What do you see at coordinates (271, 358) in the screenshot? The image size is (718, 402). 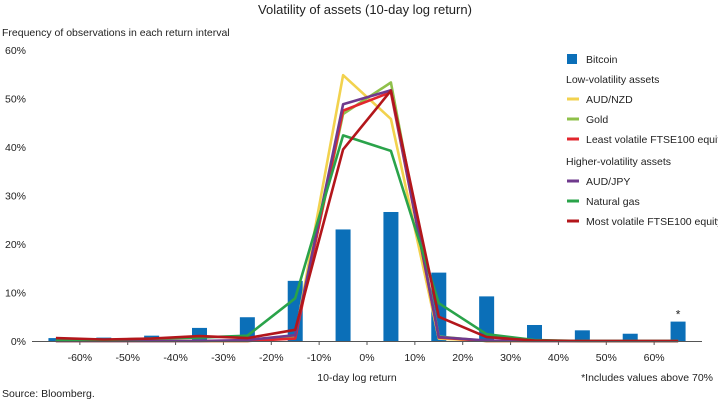 I see `x-tick-label: -20%` at bounding box center [271, 358].